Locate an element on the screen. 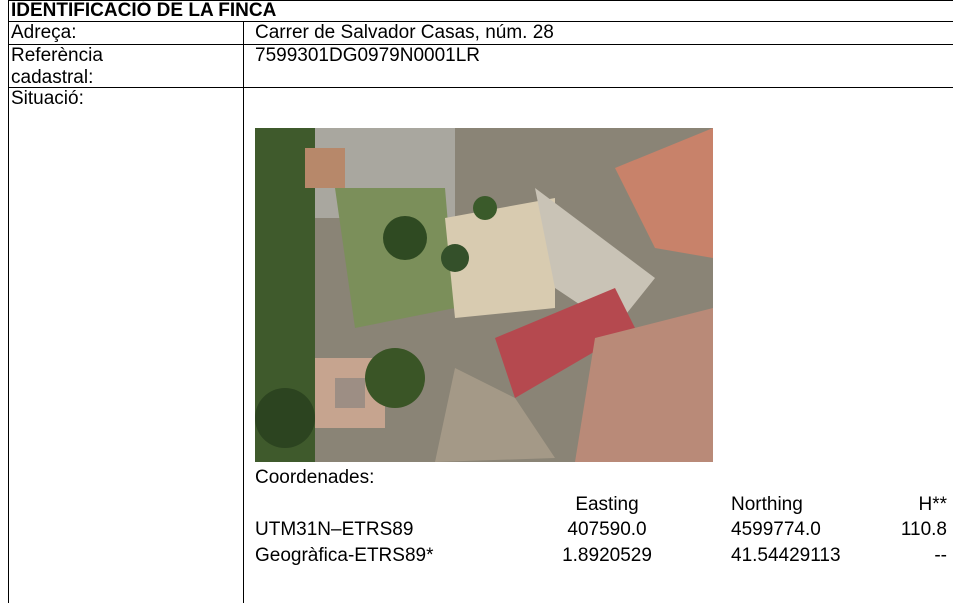  coordinate-value: 4599774.0 is located at coordinates (776, 529).